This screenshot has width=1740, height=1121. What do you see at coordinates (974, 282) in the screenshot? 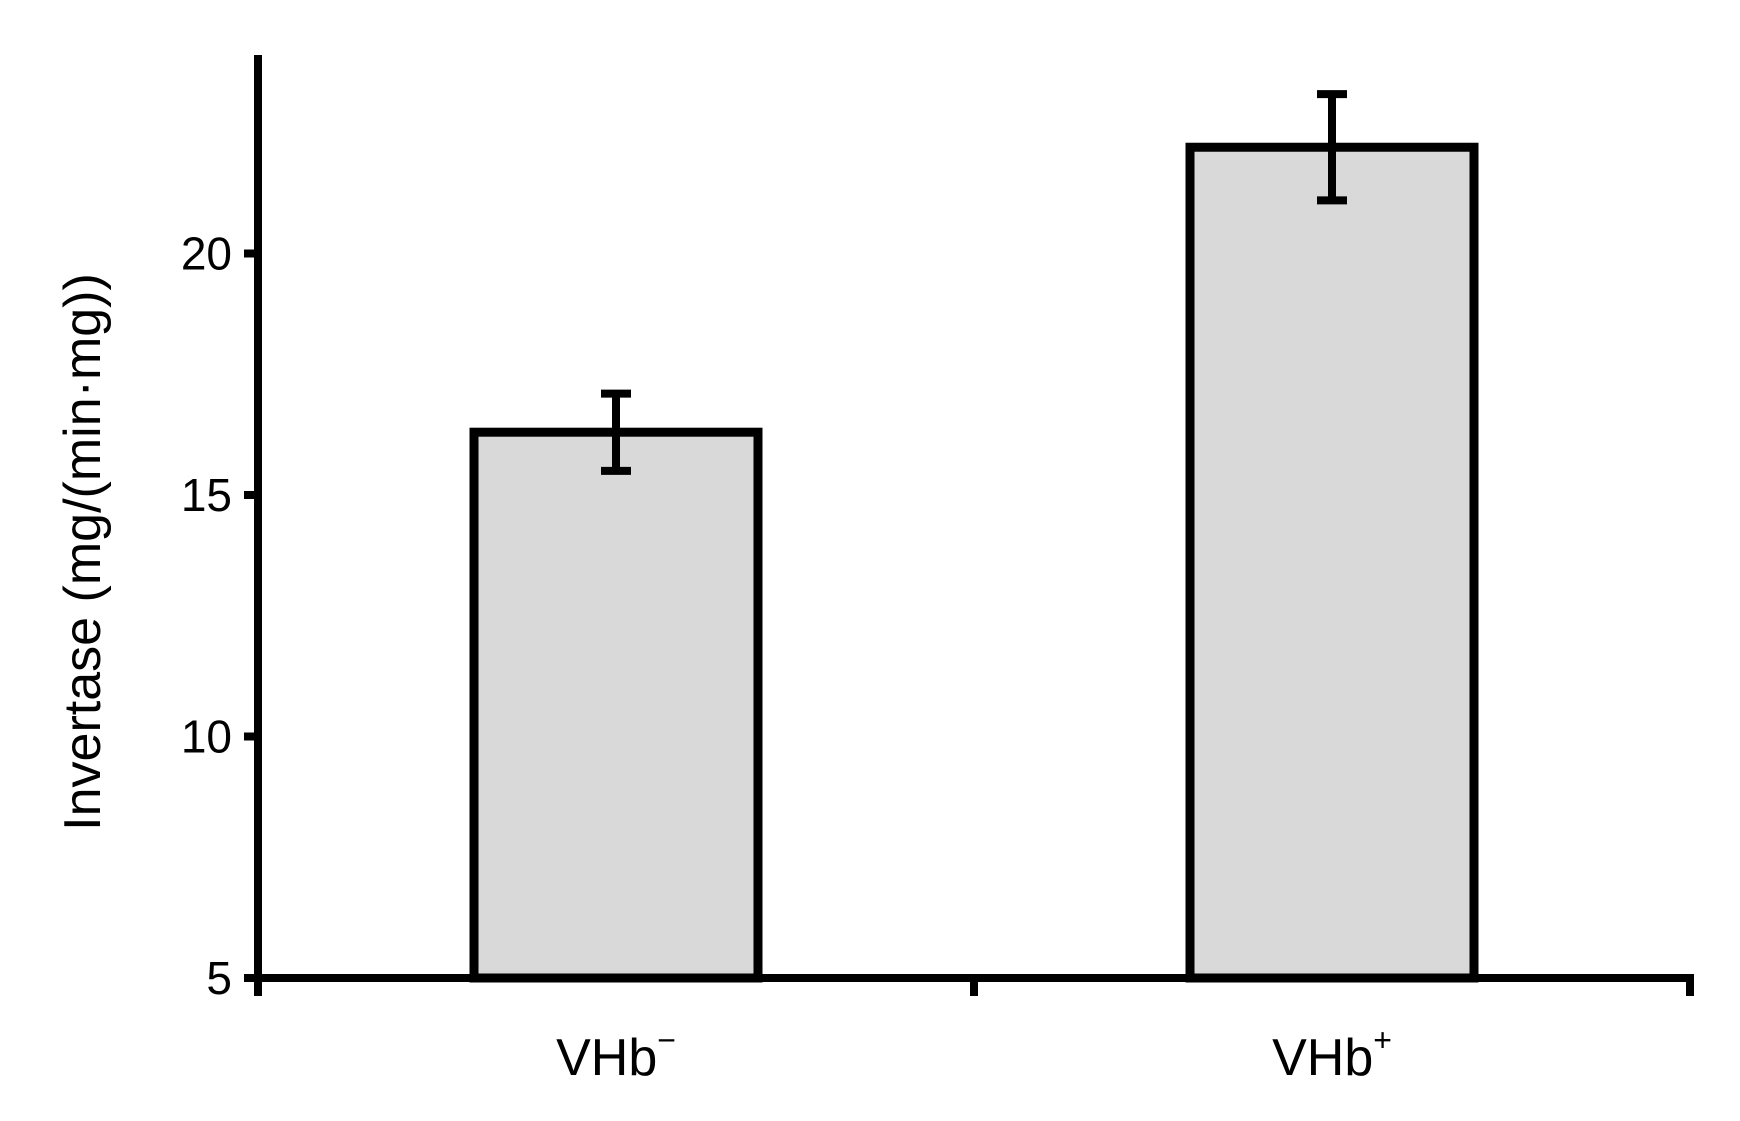
I see `error-bars` at bounding box center [974, 282].